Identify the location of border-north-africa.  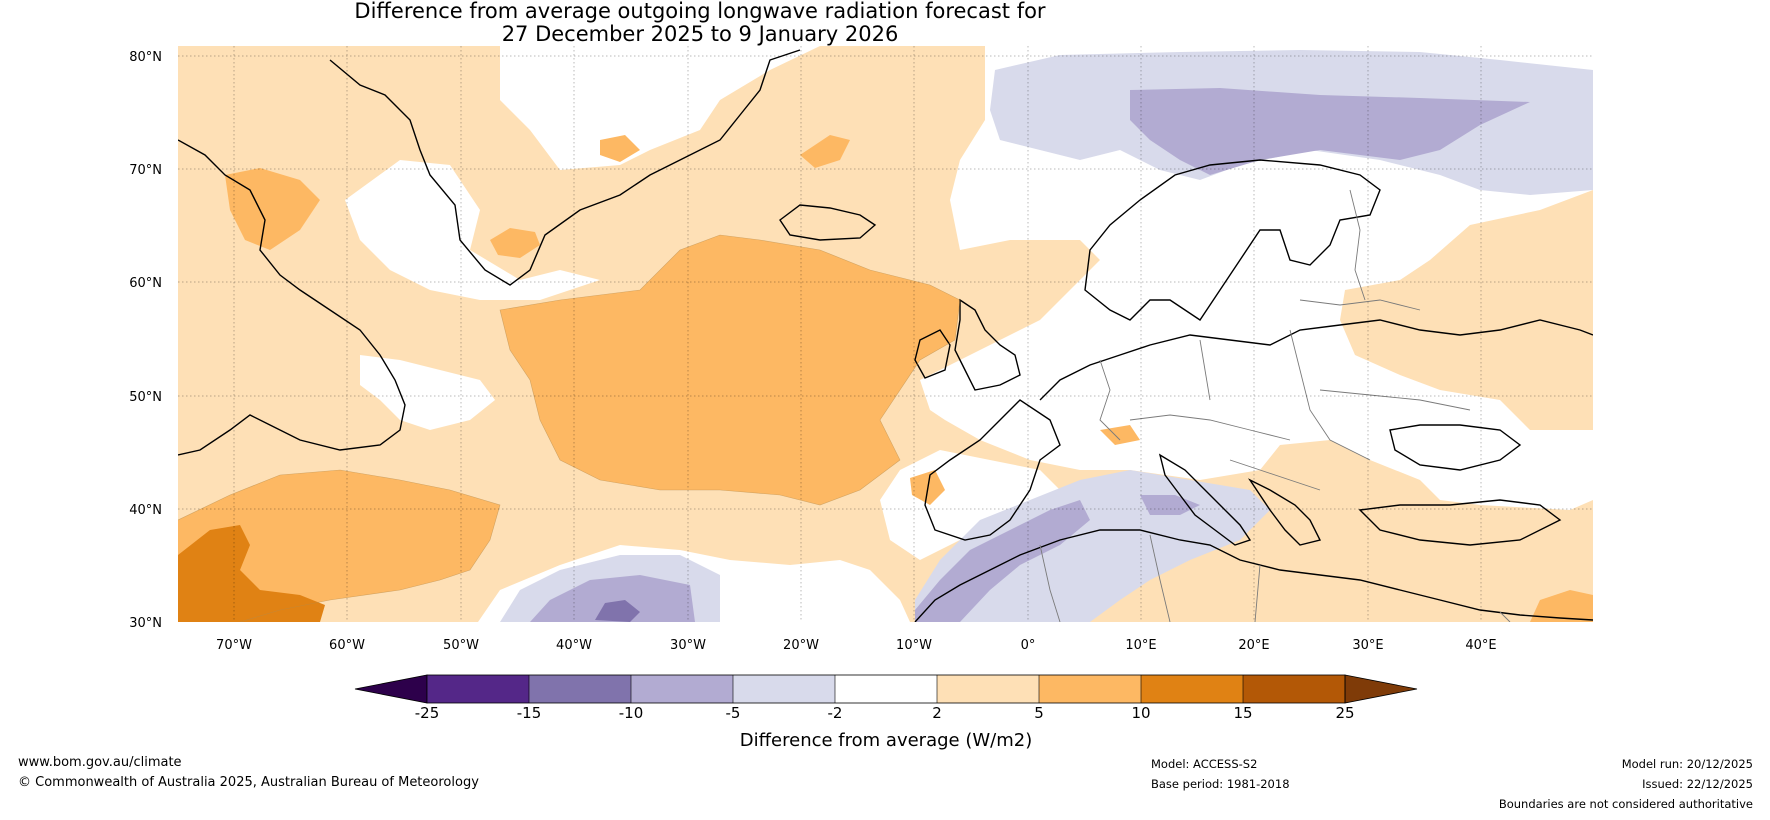
(1275, 578).